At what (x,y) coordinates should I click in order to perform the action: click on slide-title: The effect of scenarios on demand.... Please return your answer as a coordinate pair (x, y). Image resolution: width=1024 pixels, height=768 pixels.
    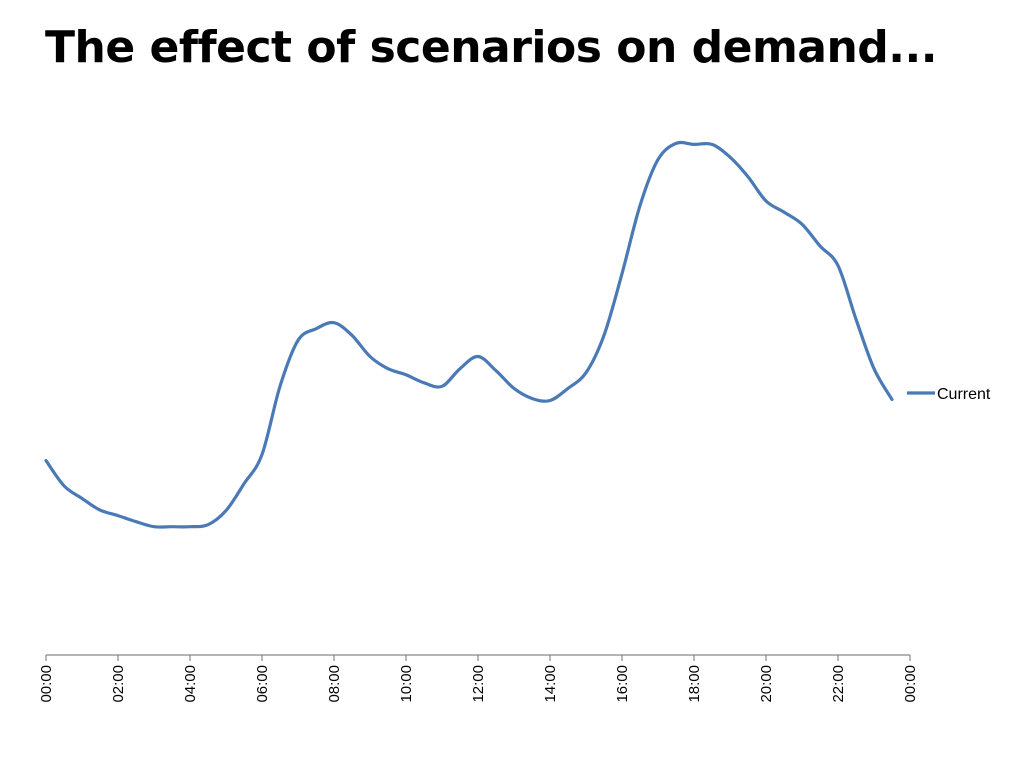
    Looking at the image, I should click on (491, 47).